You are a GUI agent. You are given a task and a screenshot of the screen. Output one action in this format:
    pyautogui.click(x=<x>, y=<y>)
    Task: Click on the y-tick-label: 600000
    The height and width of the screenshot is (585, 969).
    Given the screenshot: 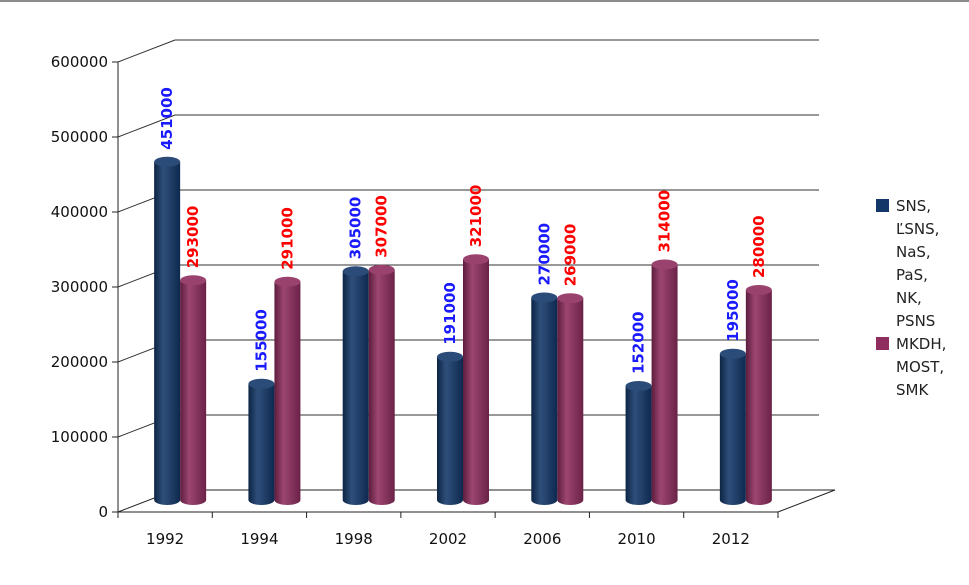 What is the action you would take?
    pyautogui.click(x=79, y=62)
    